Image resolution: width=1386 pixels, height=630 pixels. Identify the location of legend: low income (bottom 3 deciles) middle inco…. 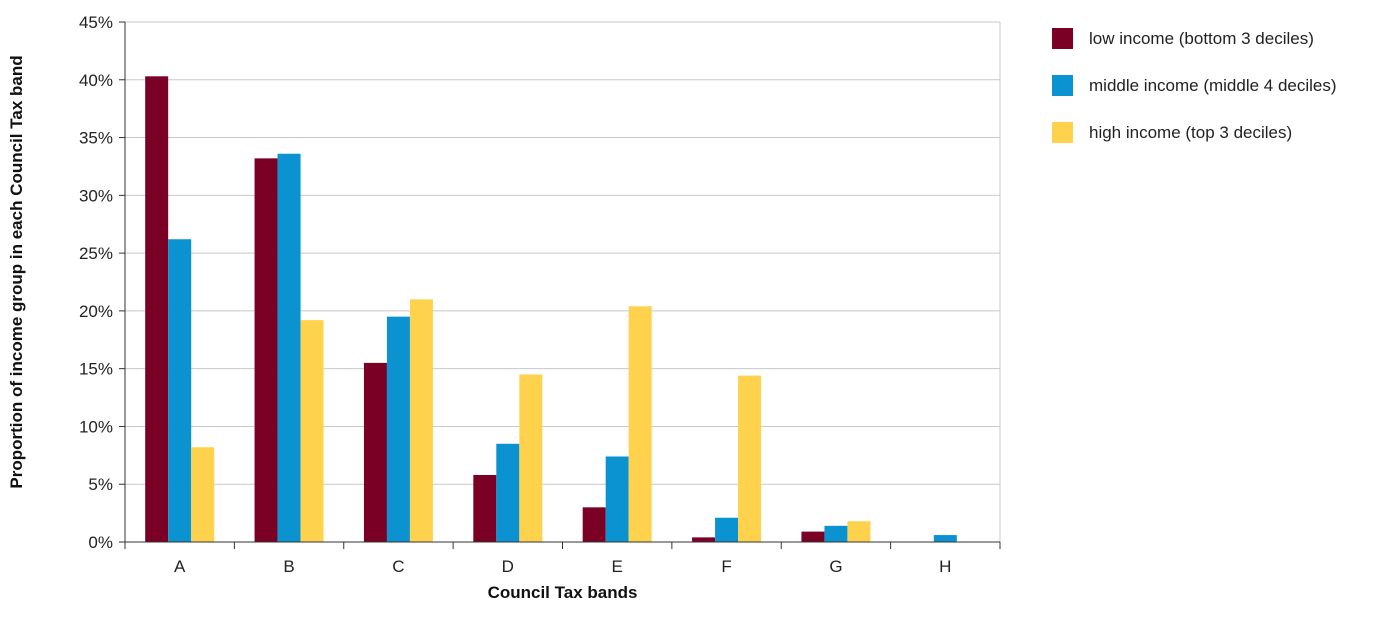
(1194, 85).